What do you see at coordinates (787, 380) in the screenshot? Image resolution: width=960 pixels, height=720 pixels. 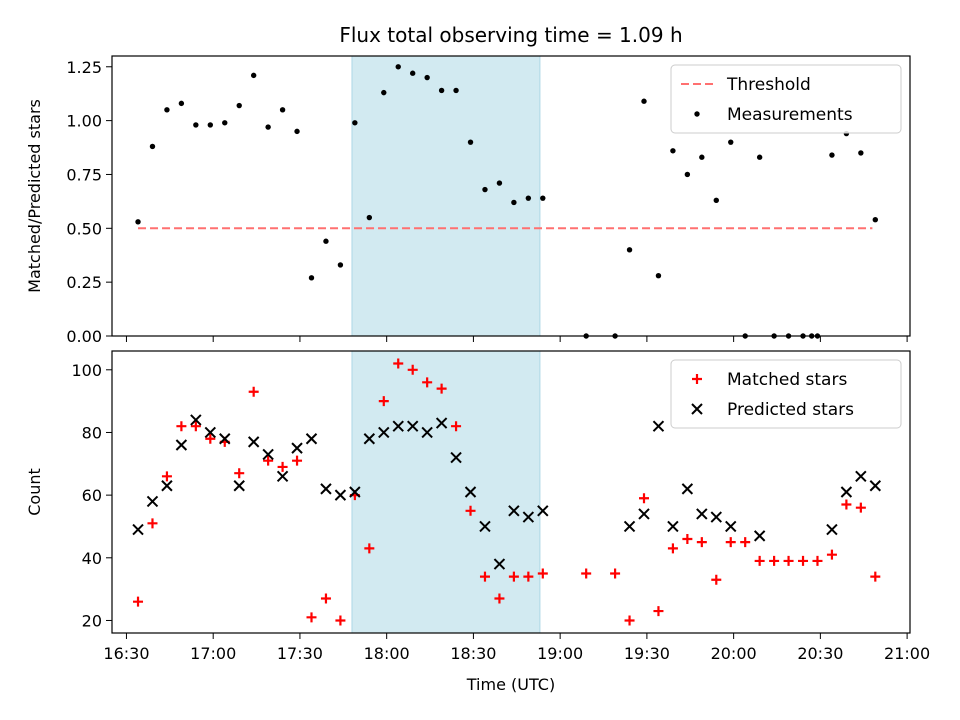 I see `legend-label: Matched stars` at bounding box center [787, 380].